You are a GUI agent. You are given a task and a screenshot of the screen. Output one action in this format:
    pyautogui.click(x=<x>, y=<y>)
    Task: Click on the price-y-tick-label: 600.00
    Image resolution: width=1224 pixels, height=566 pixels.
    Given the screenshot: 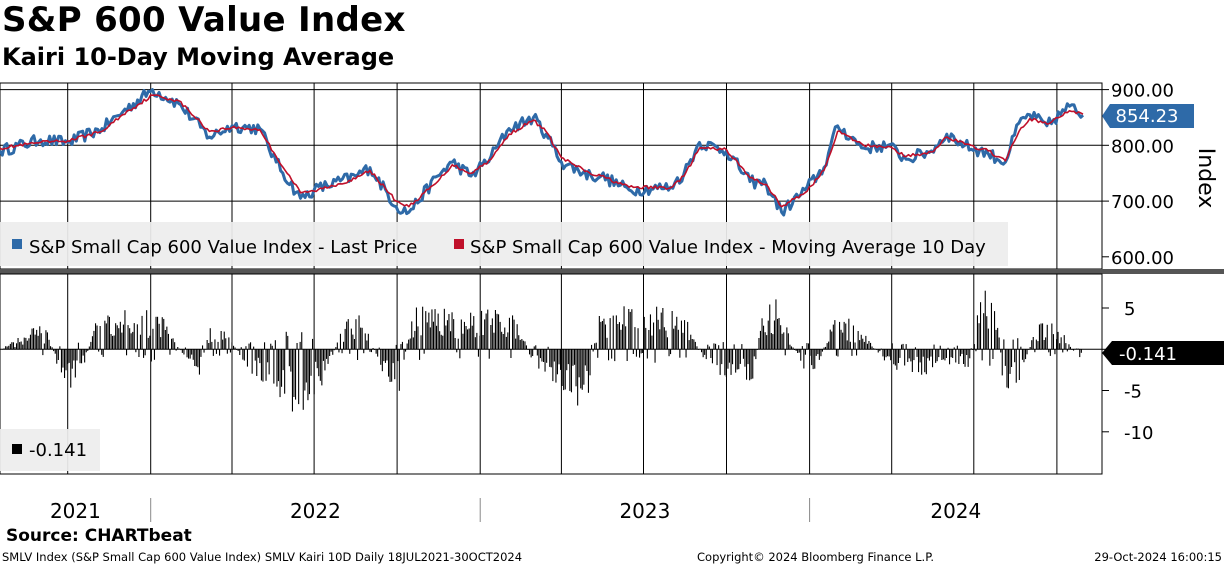 What is the action you would take?
    pyautogui.click(x=1142, y=258)
    